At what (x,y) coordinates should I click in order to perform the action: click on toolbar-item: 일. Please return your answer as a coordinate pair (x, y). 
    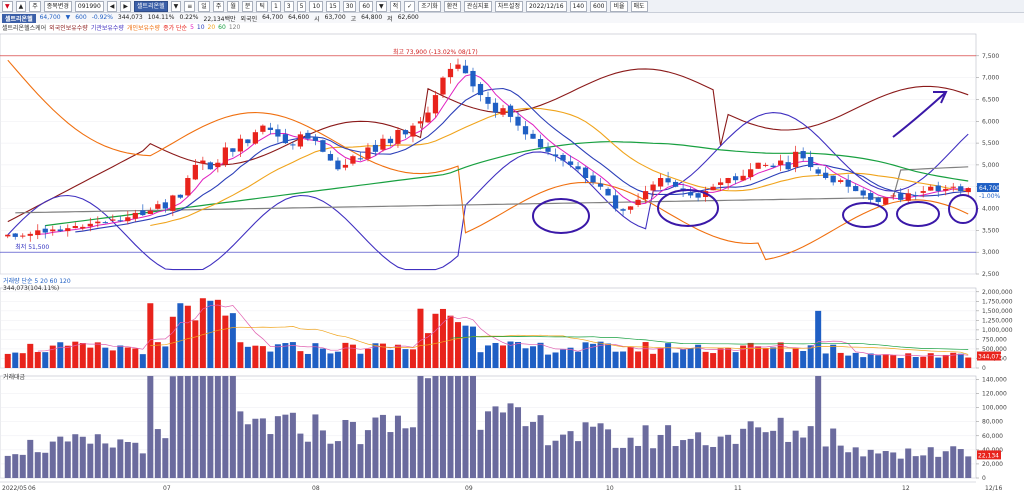
    Looking at the image, I should click on (204, 6).